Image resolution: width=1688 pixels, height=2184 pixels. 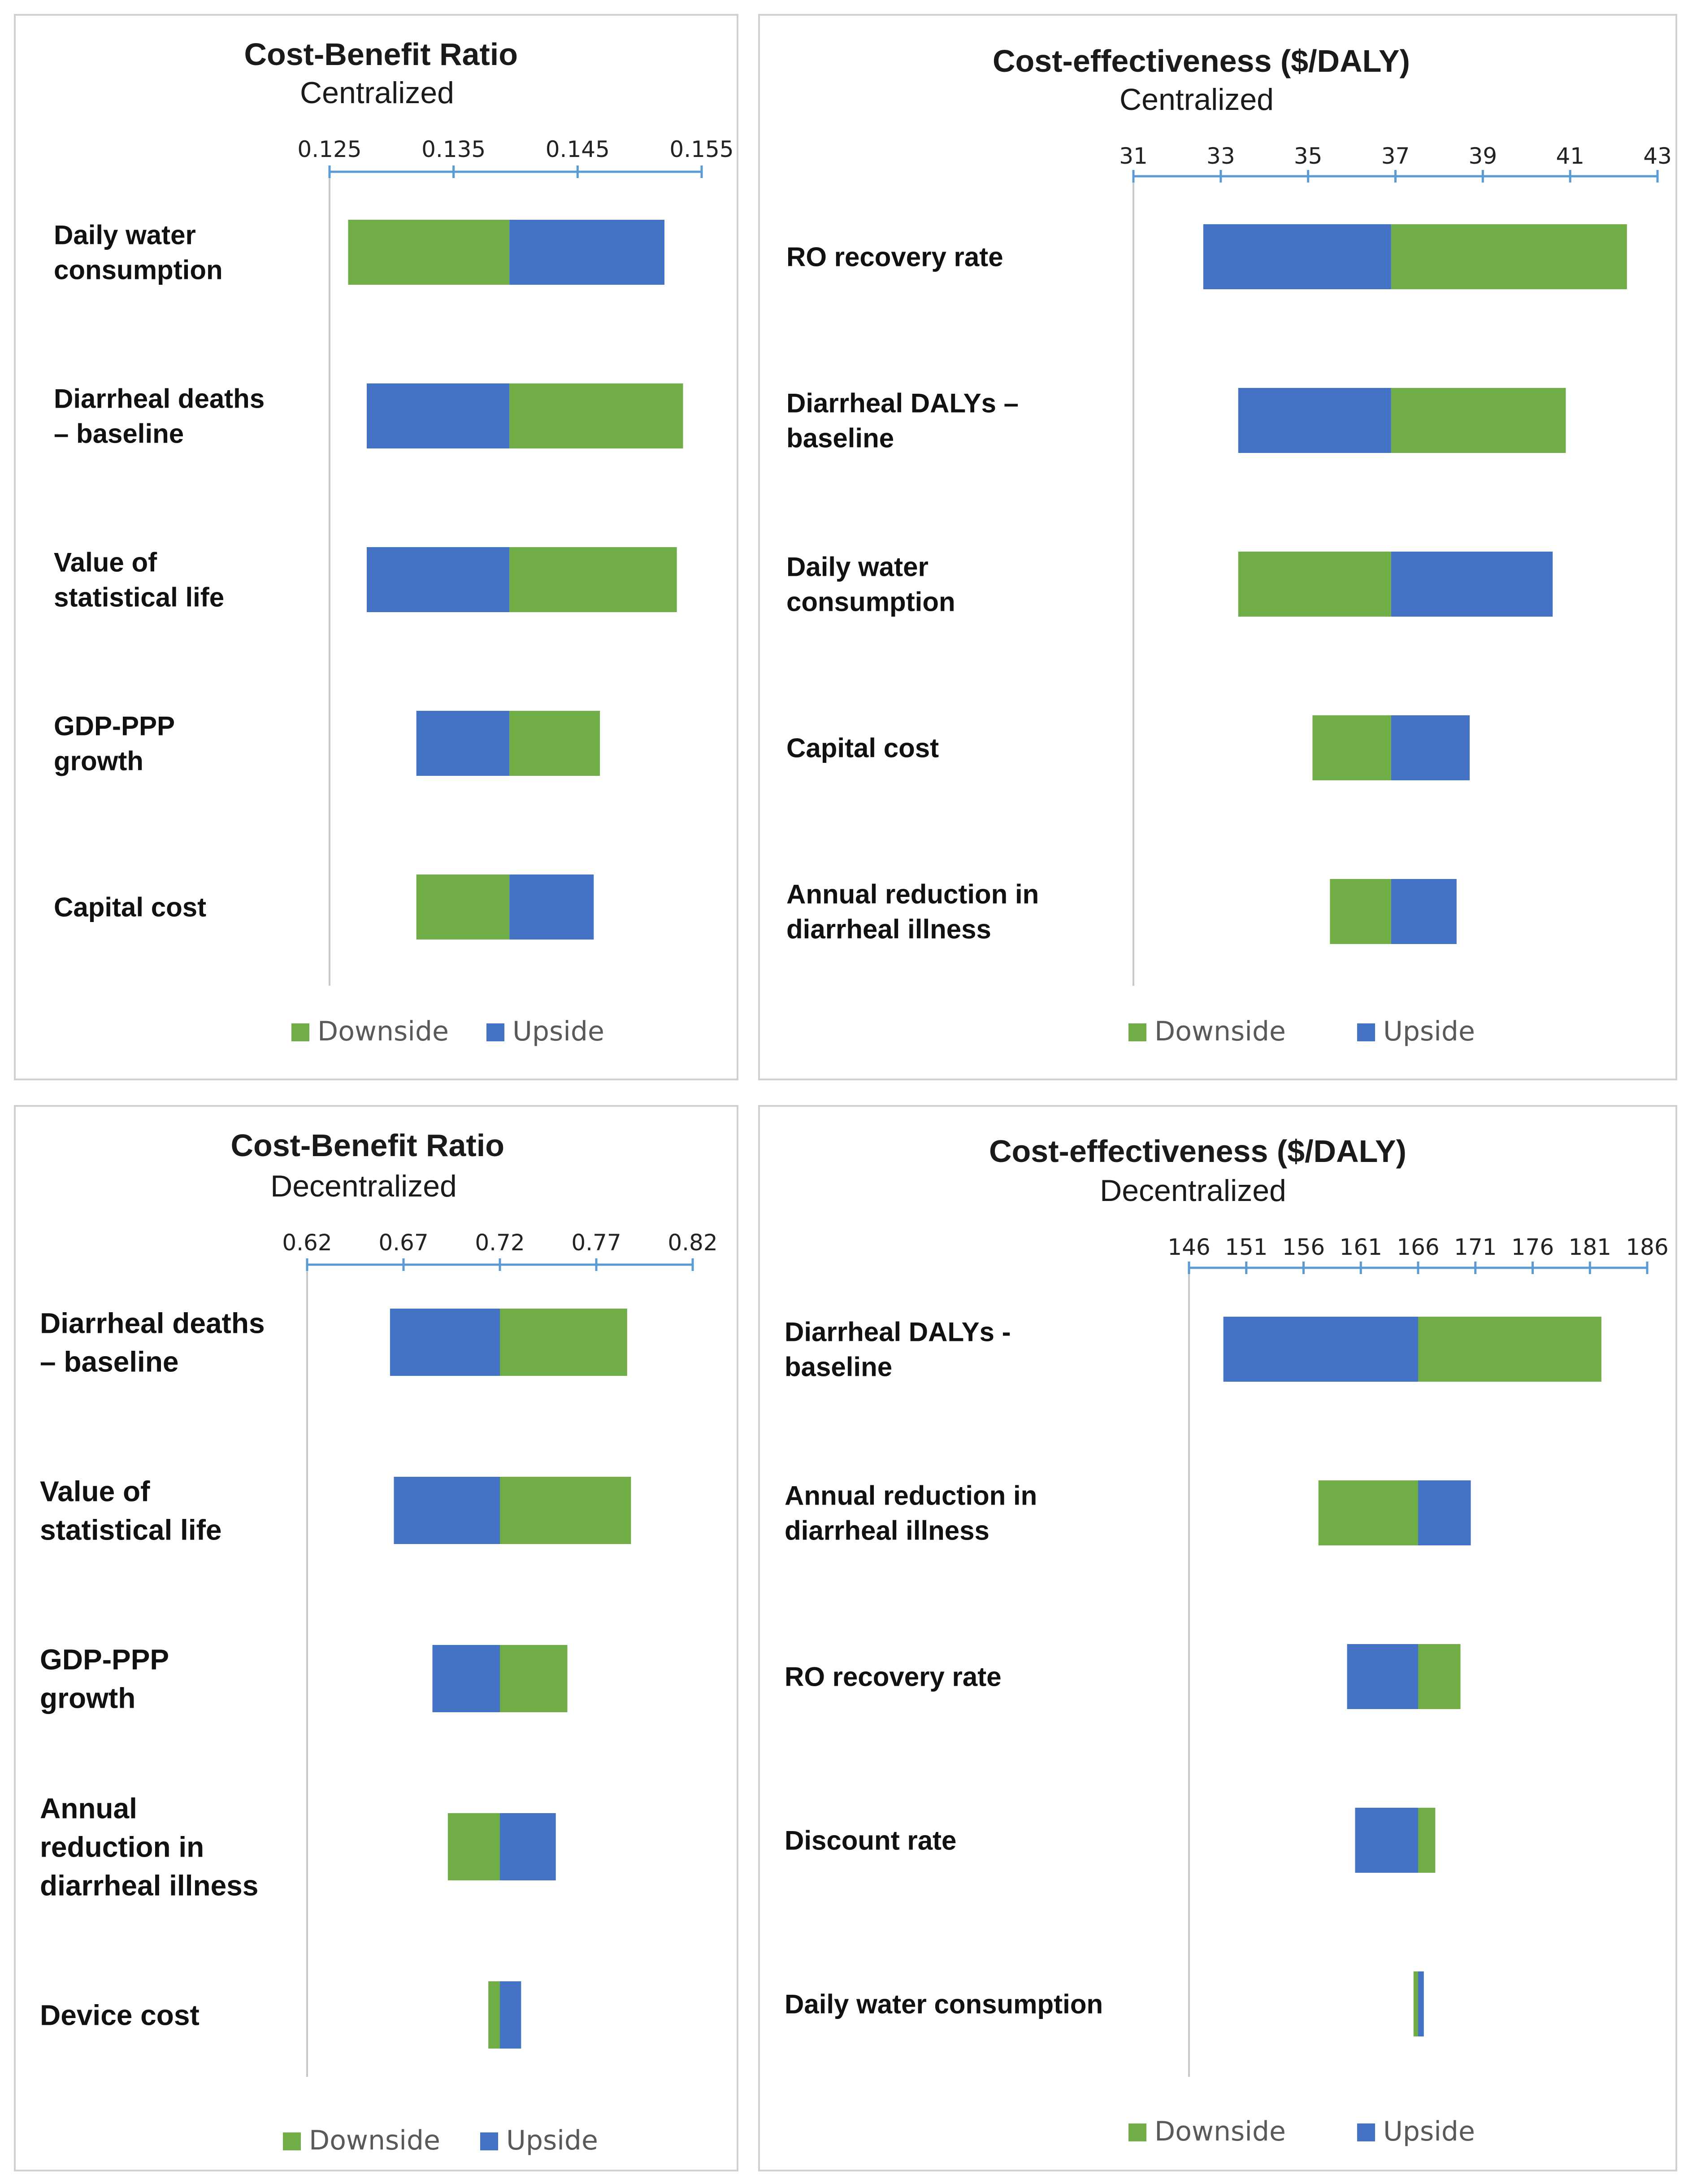 What do you see at coordinates (131, 1530) in the screenshot?
I see `category-label-line: statistical life` at bounding box center [131, 1530].